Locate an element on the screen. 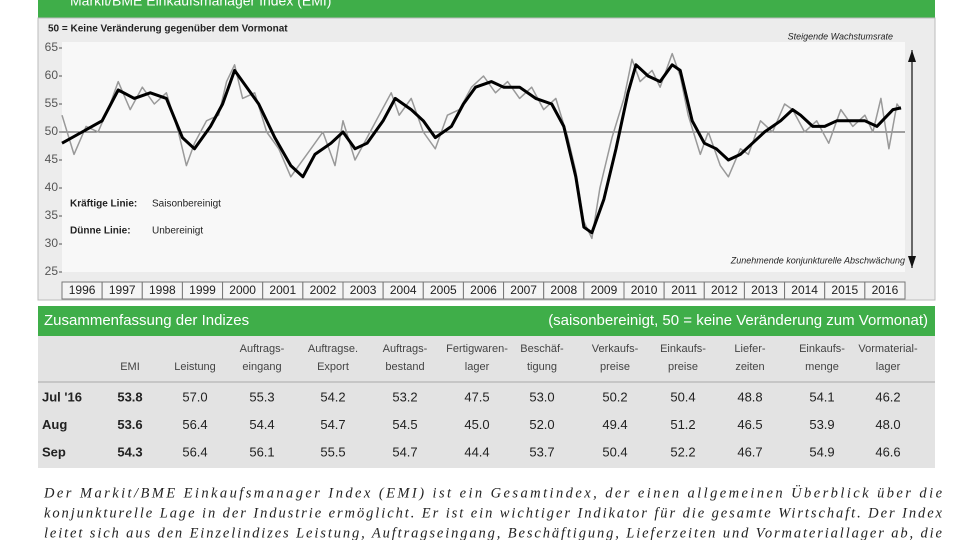  x-tick-label: 1997 is located at coordinates (122, 290).